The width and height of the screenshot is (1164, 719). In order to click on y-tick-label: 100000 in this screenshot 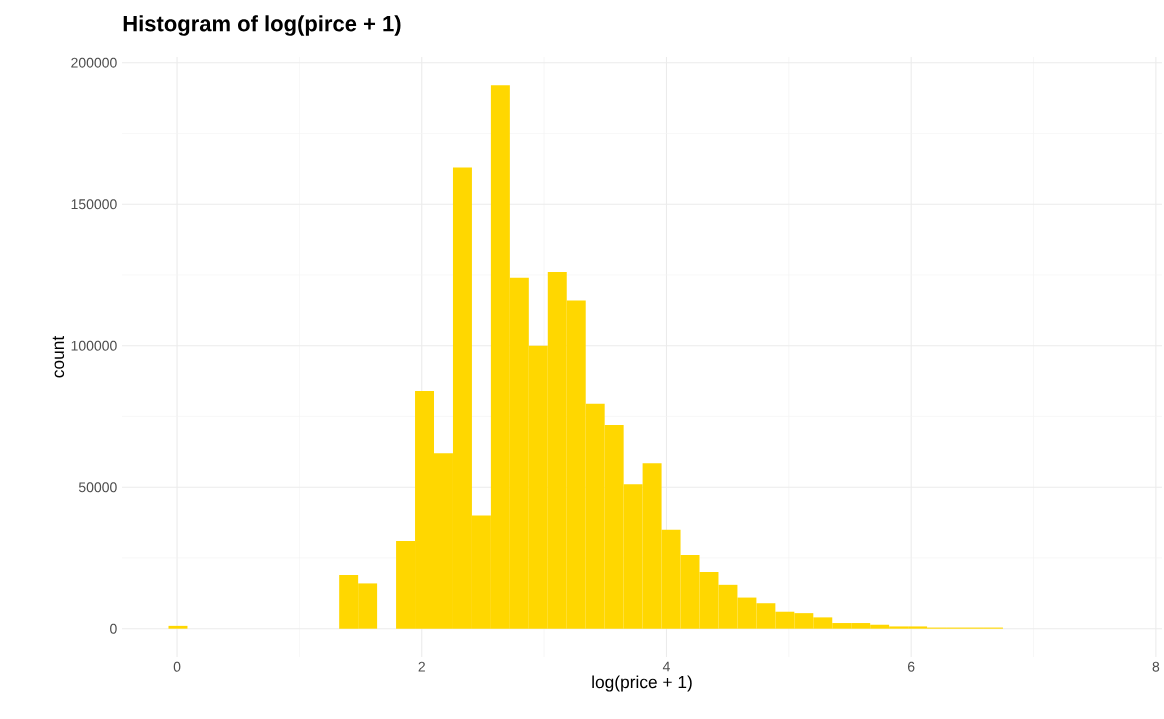, I will do `click(94, 345)`.